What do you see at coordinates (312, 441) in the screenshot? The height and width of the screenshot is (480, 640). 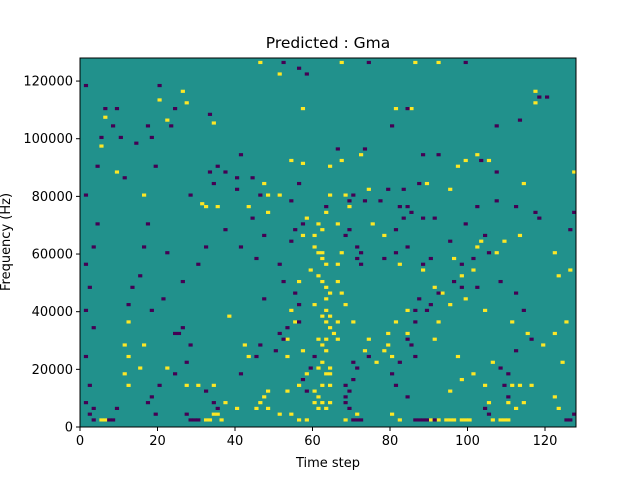 I see `x-tick-label: 60` at bounding box center [312, 441].